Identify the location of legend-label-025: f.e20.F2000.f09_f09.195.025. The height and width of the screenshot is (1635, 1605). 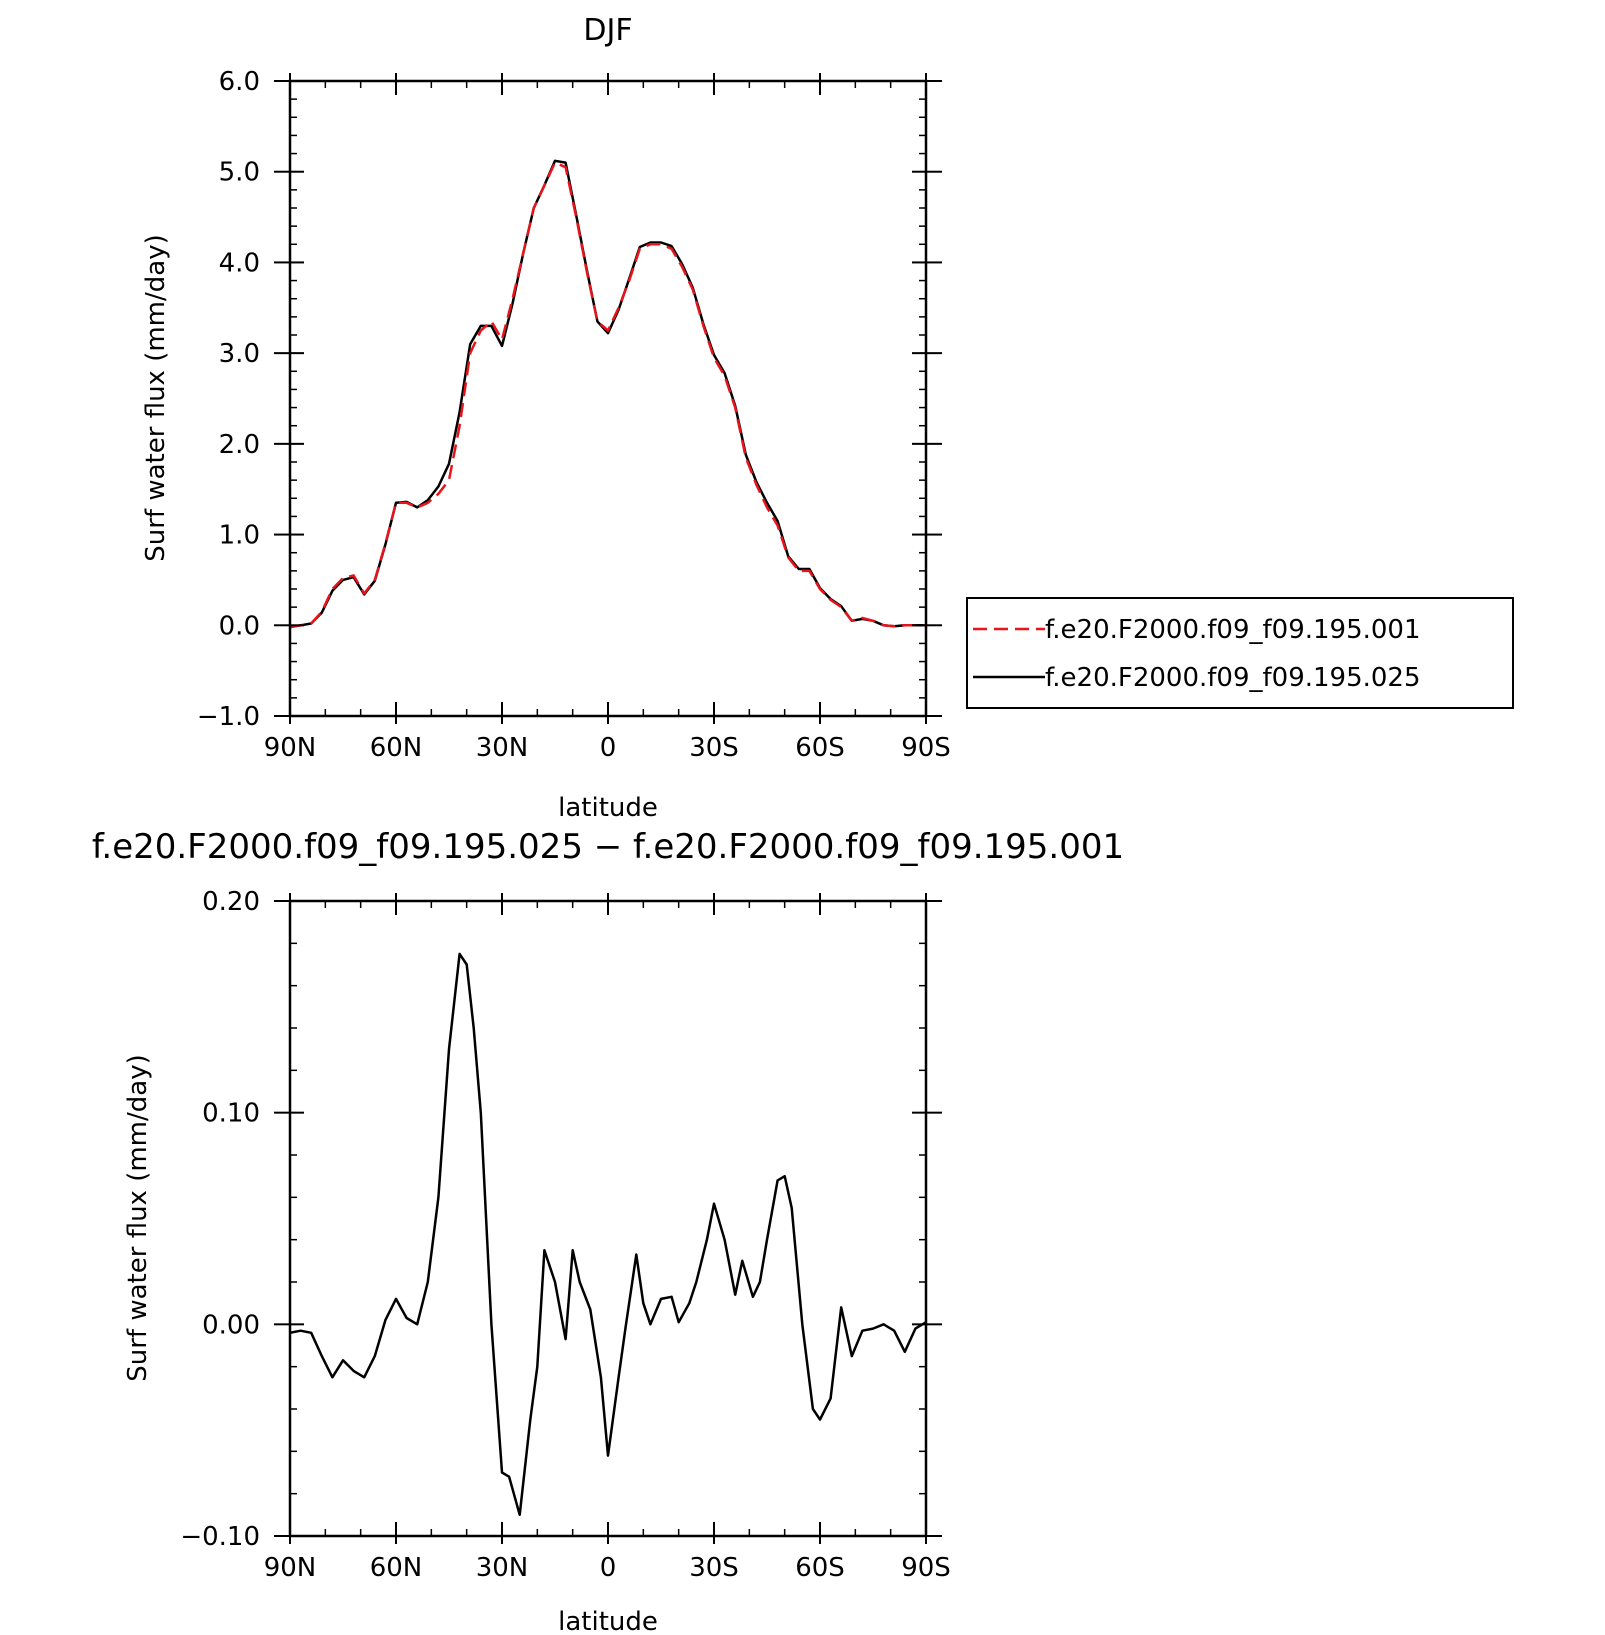
(1233, 678).